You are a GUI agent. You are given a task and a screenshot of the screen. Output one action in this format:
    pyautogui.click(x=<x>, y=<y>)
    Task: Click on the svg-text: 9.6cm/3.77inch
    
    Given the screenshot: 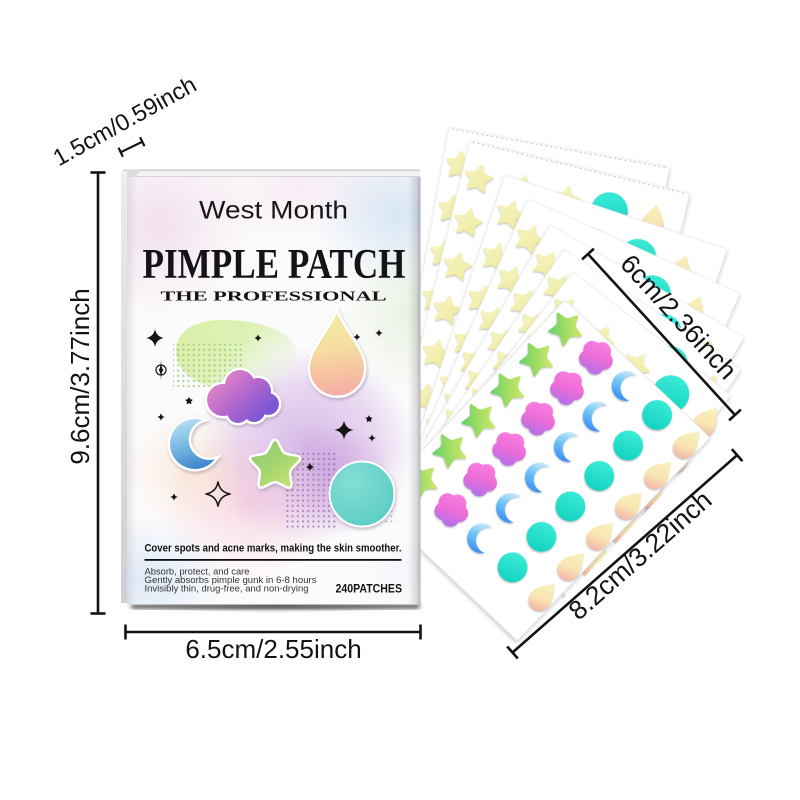 What is the action you would take?
    pyautogui.click(x=80, y=376)
    